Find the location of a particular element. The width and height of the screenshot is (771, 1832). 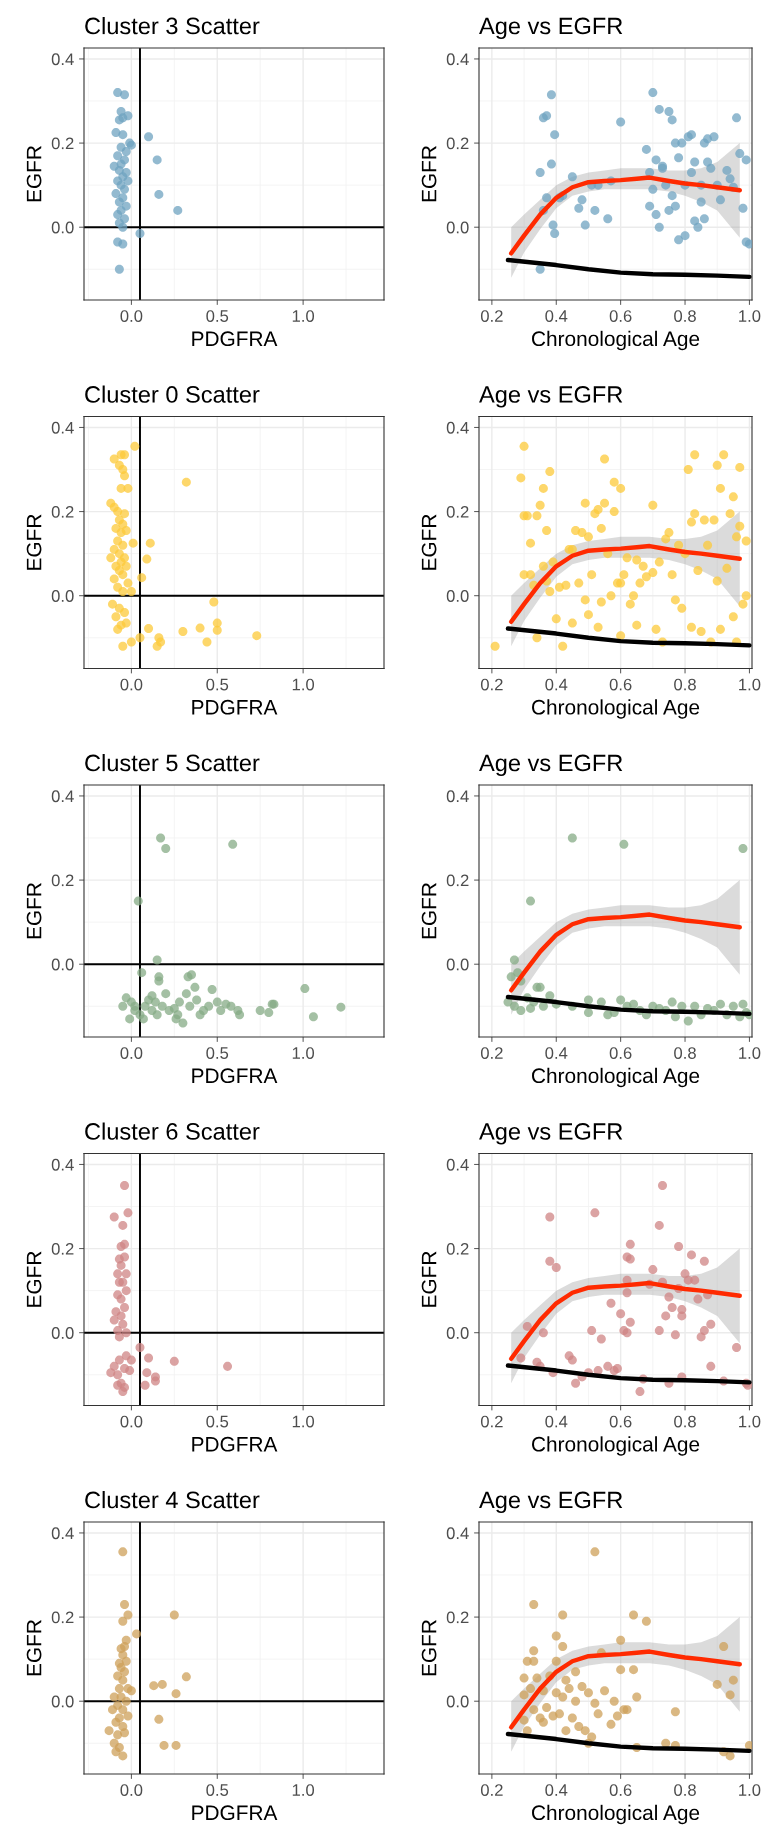

chart-title: Cluster 6 Scatter is located at coordinates (172, 1131).